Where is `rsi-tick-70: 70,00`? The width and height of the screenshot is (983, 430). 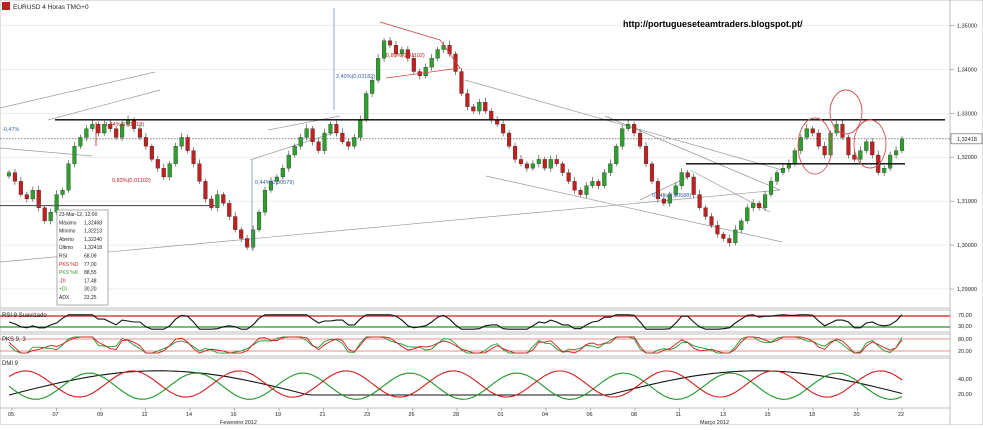 rsi-tick-70: 70,00 is located at coordinates (965, 316).